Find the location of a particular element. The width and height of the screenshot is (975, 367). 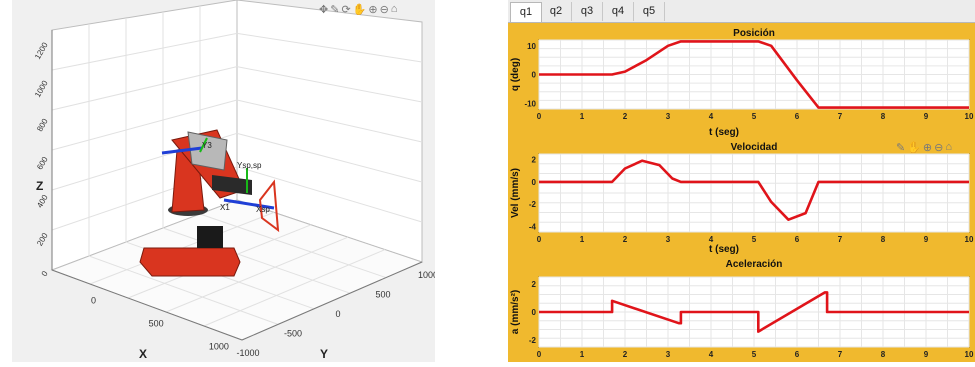

x-tick-label: 500 is located at coordinates (156, 324).